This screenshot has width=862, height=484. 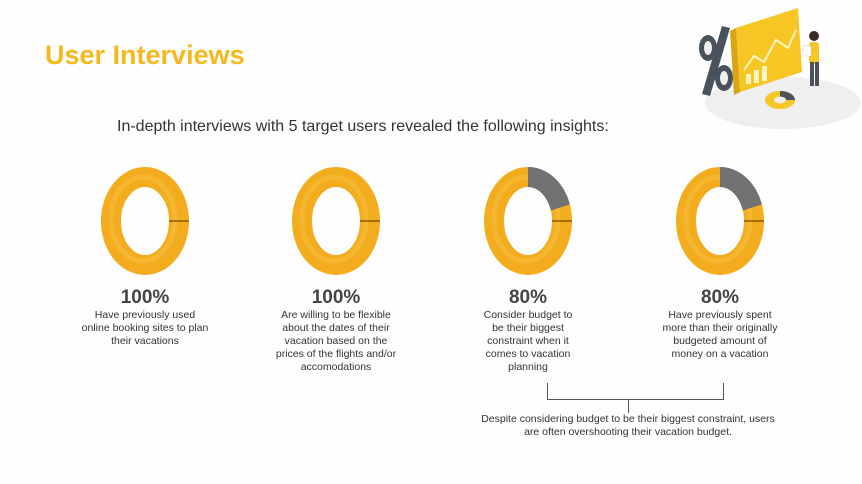 What do you see at coordinates (780, 68) in the screenshot?
I see `analytics-illustration-icon` at bounding box center [780, 68].